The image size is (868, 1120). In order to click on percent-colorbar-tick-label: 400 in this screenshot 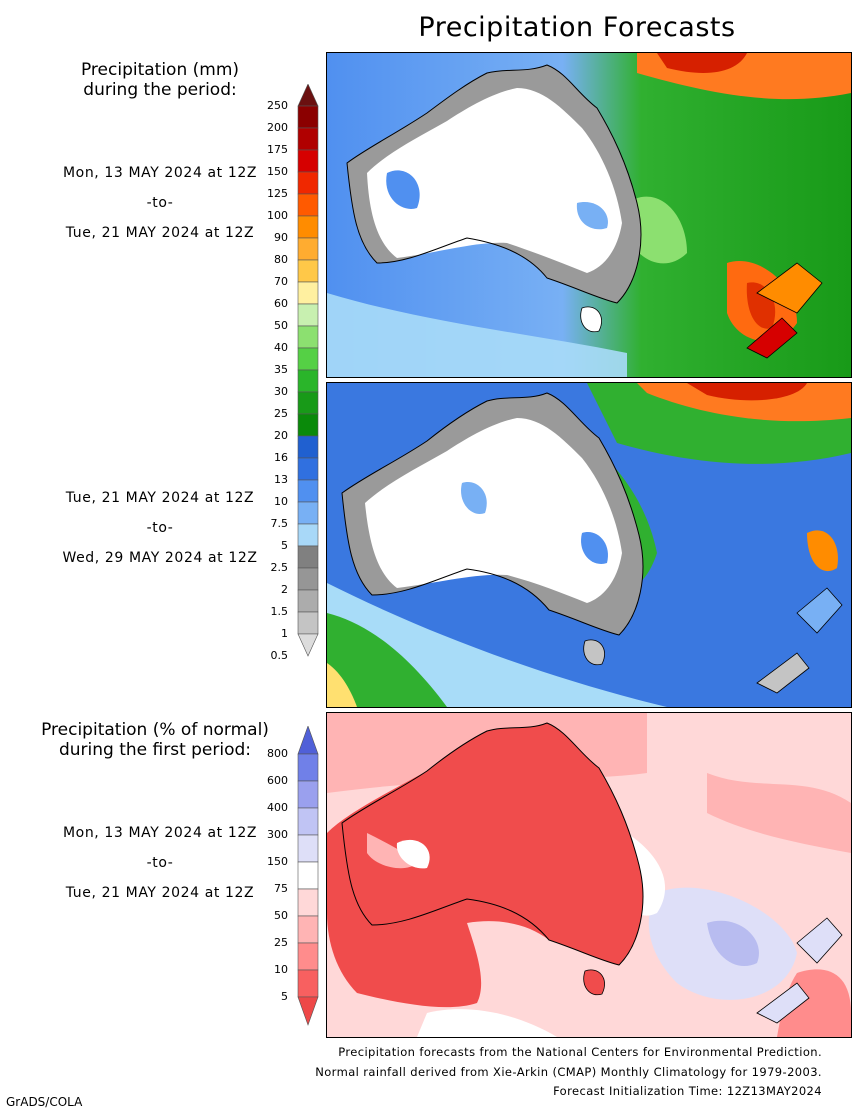, I will do `click(277, 807)`.